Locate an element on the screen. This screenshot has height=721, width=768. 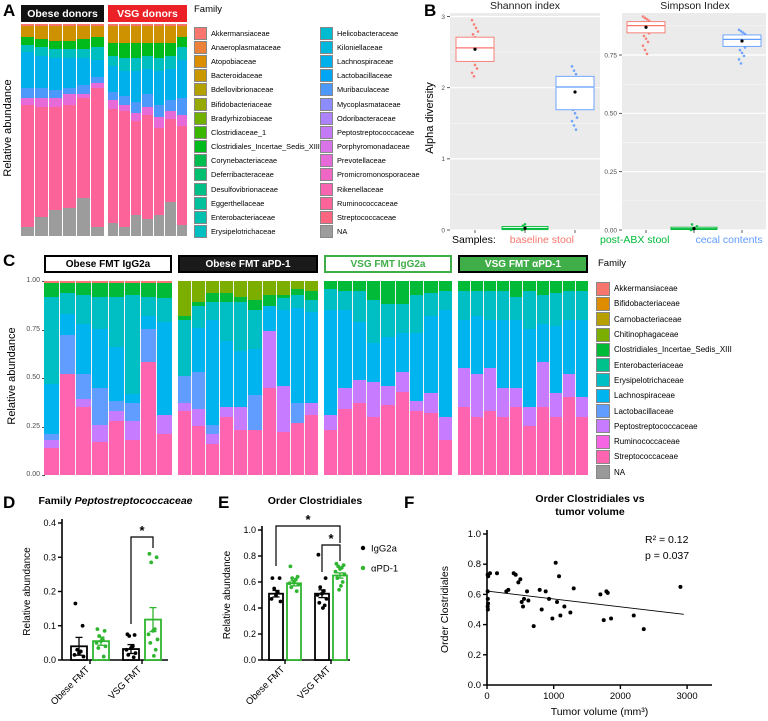
sample-type-1: baseline stool is located at coordinates (541, 240).